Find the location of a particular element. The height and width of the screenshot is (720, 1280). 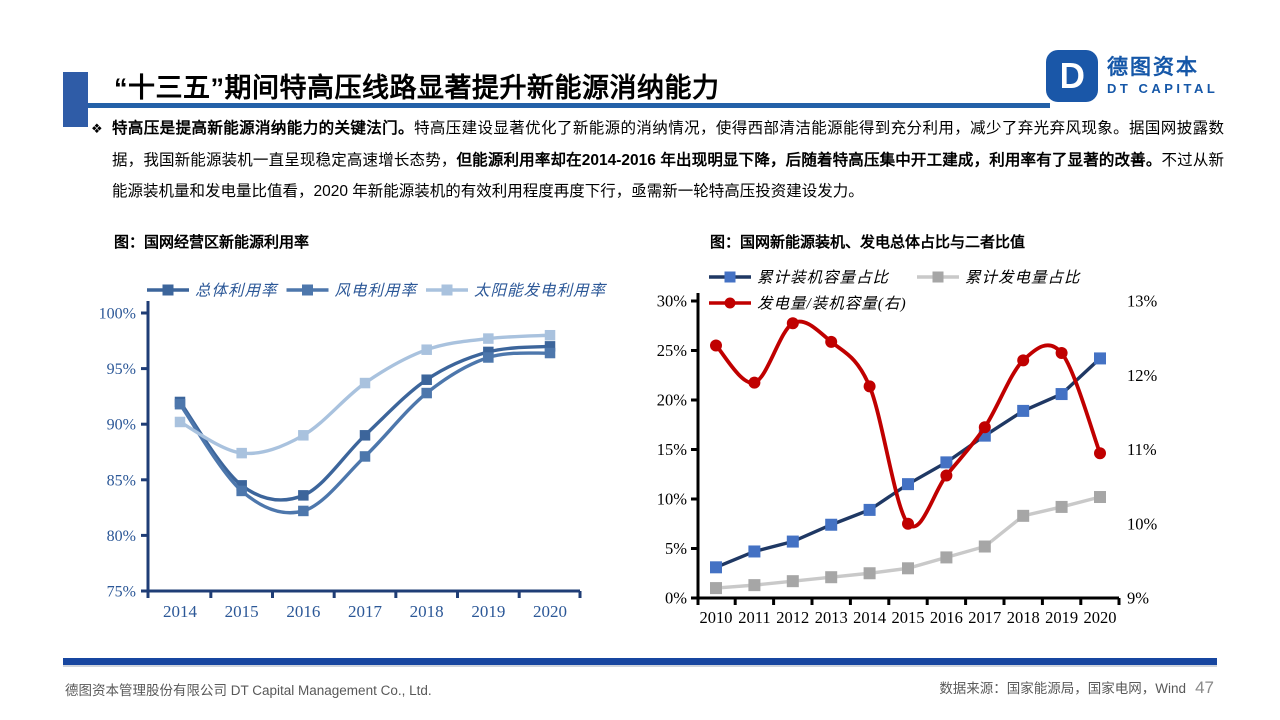

svg-text: 9% is located at coordinates (1138, 598).